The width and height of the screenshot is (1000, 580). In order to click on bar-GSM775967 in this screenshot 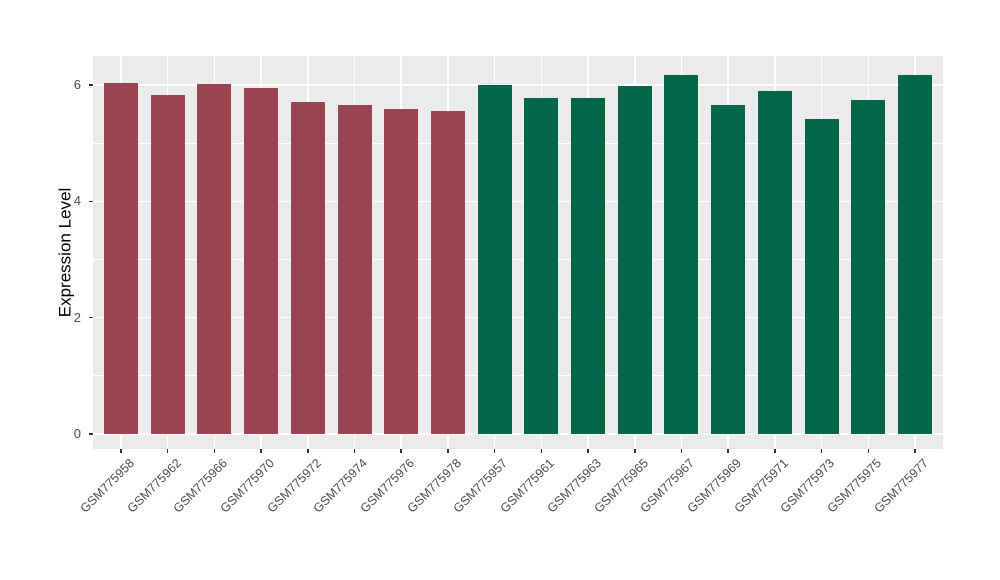, I will do `click(681, 254)`.